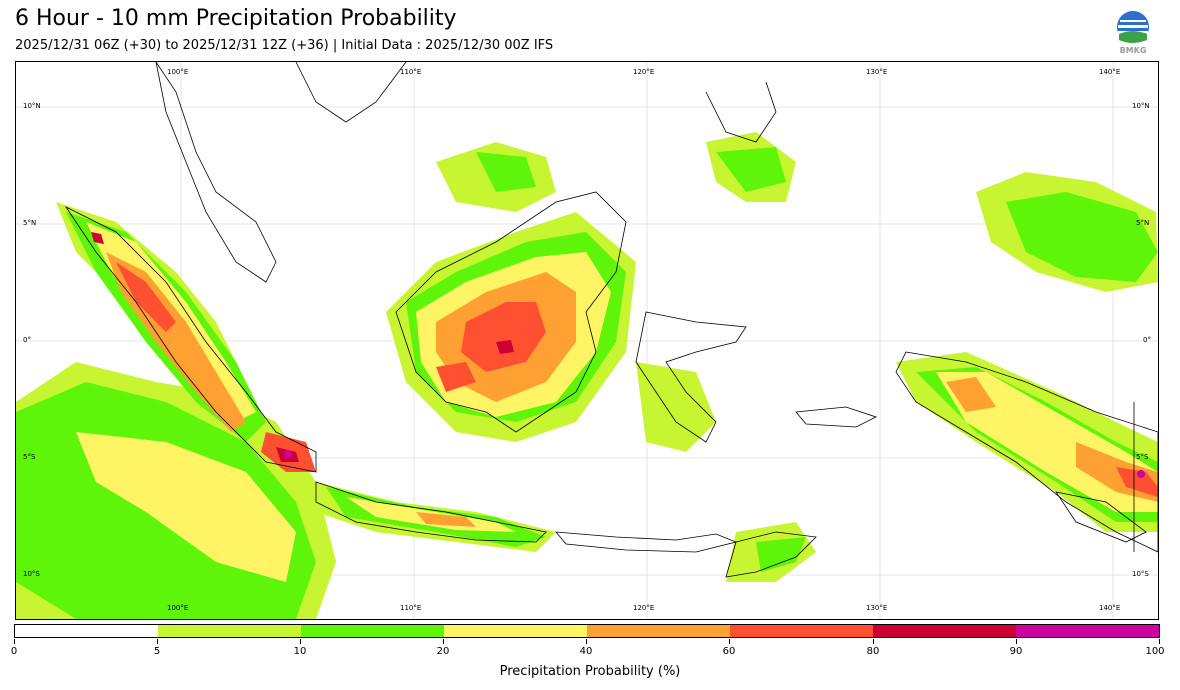 The height and width of the screenshot is (690, 1180). What do you see at coordinates (178, 608) in the screenshot?
I see `lon-label-bottom: 100°E` at bounding box center [178, 608].